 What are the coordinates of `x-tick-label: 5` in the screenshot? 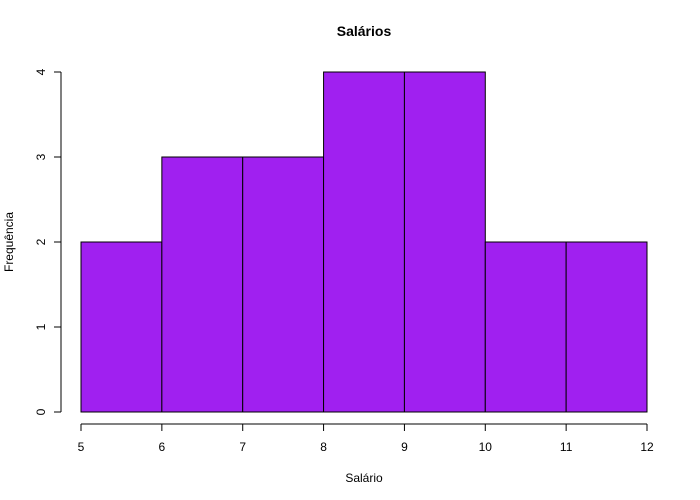 It's located at (81, 447).